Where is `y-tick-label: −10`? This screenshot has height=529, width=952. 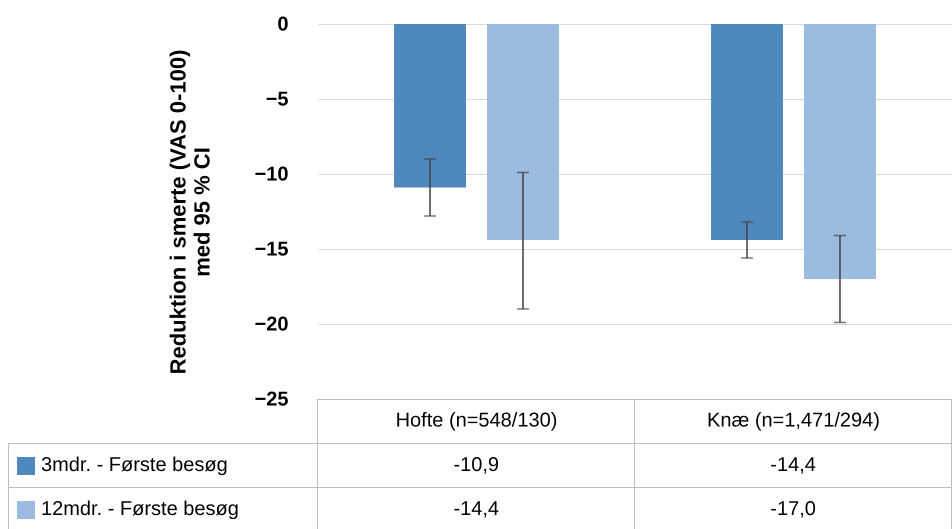
y-tick-label: −10 is located at coordinates (271, 175).